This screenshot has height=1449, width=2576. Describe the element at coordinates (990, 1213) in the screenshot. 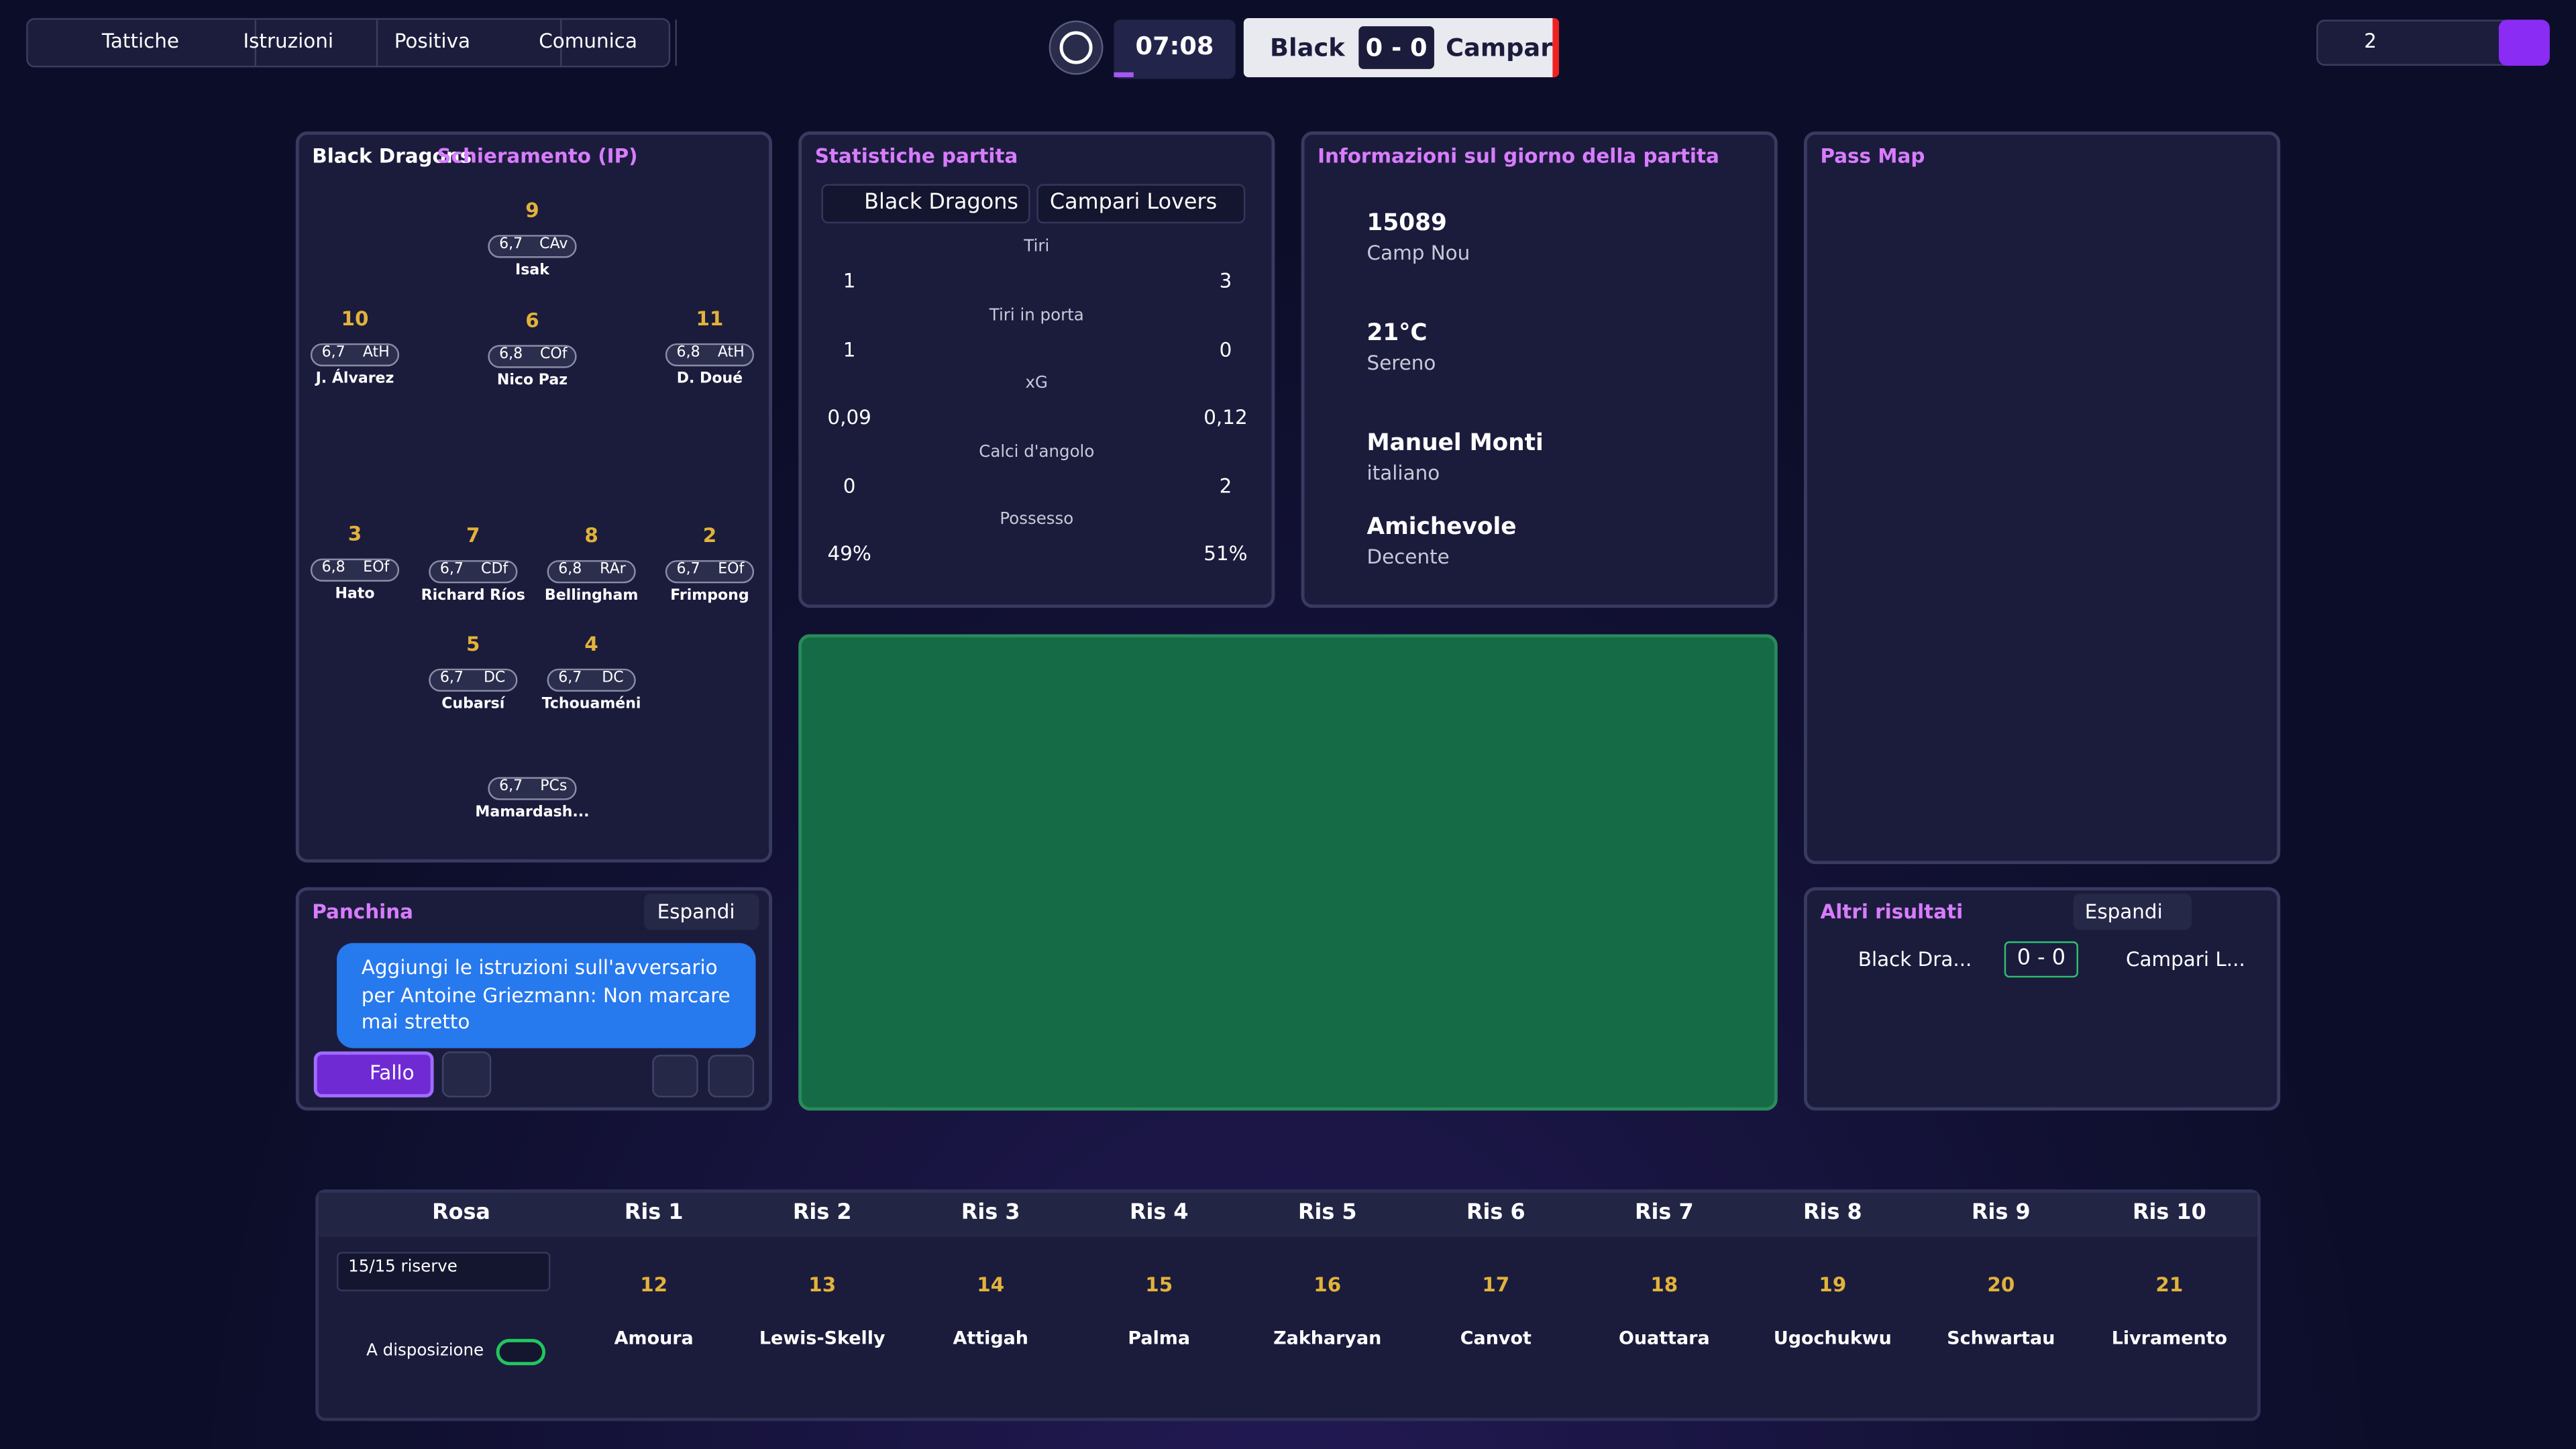

I see `slot-label: Ris 3` at that location.